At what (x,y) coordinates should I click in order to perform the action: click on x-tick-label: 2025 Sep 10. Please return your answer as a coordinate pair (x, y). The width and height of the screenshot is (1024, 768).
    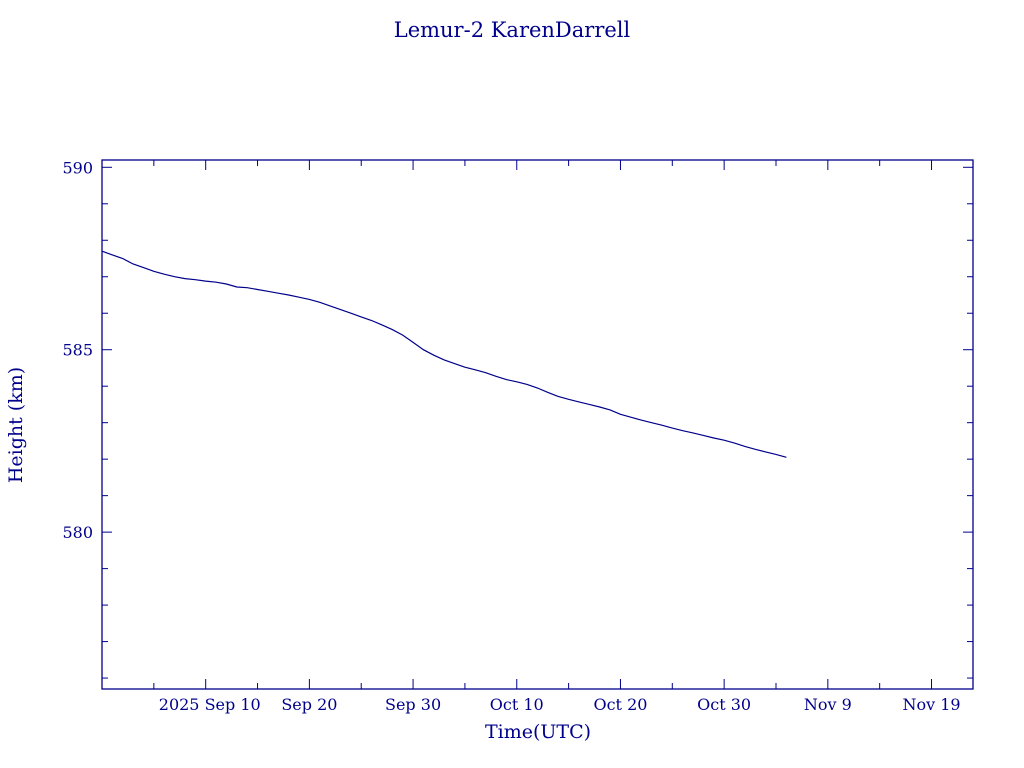
    Looking at the image, I should click on (210, 704).